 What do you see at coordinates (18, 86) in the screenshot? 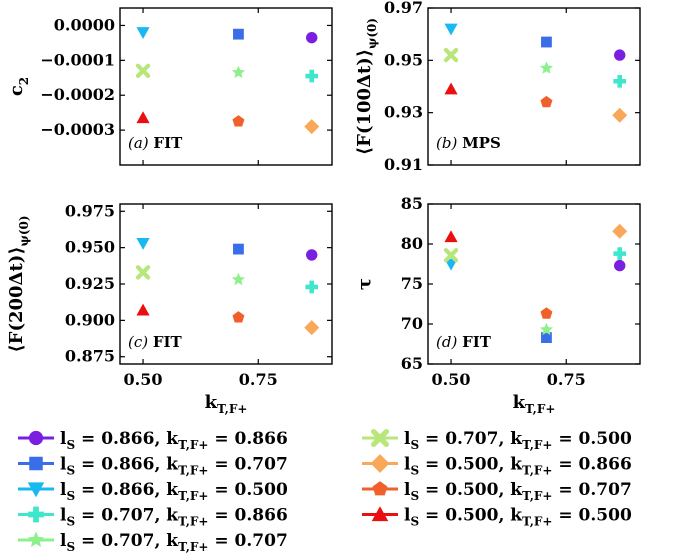
I see `y-axis-label: c2` at bounding box center [18, 86].